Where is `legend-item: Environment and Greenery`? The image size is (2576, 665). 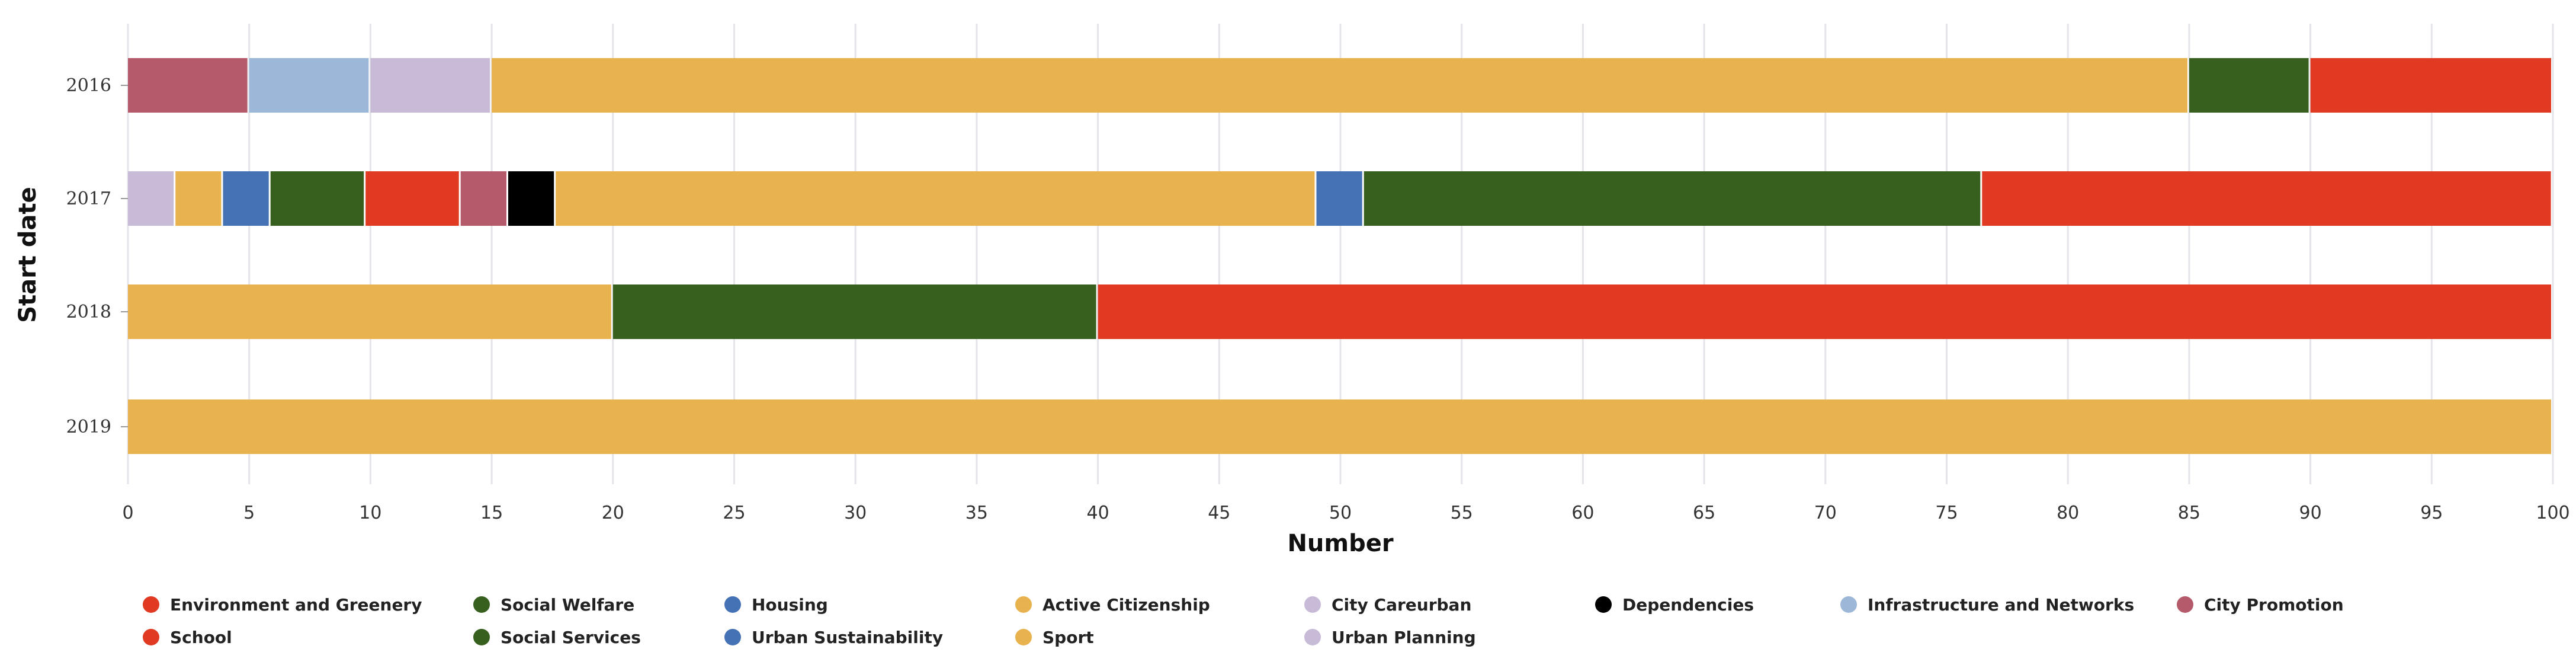
legend-item: Environment and Greenery is located at coordinates (282, 605).